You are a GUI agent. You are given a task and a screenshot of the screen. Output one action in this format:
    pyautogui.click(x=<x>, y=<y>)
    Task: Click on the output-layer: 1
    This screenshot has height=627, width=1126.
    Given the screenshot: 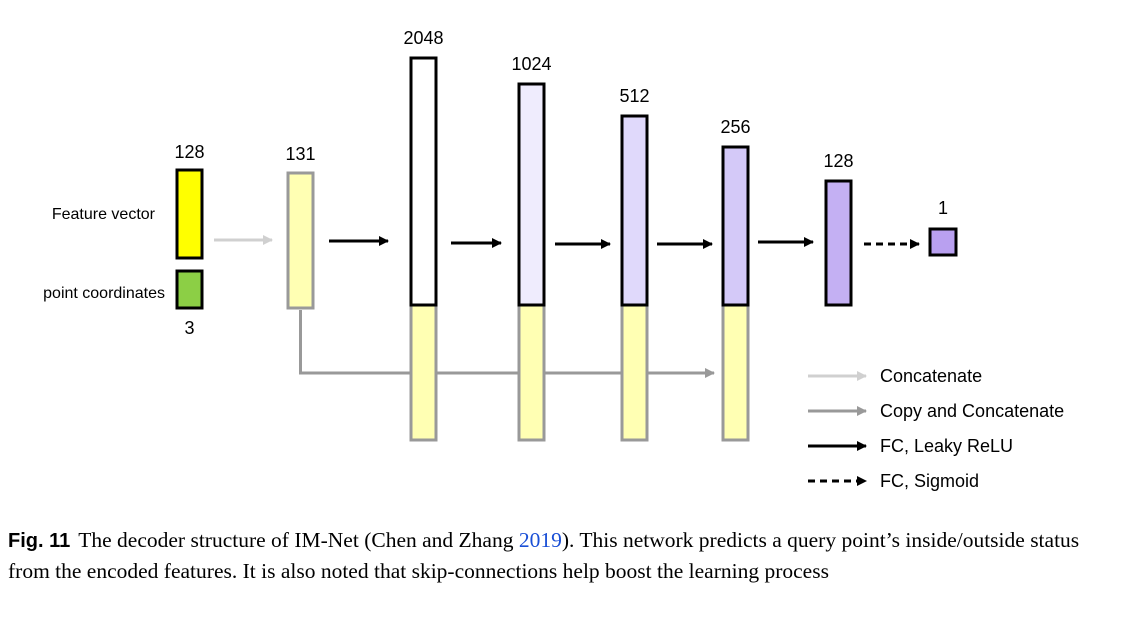 What is the action you would take?
    pyautogui.click(x=943, y=227)
    